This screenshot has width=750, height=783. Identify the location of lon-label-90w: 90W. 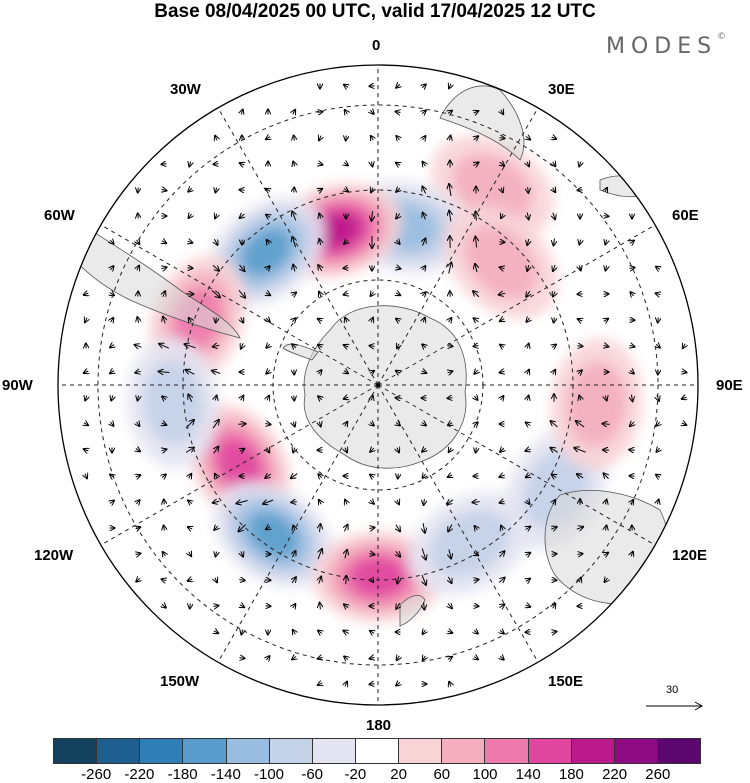
(17, 385).